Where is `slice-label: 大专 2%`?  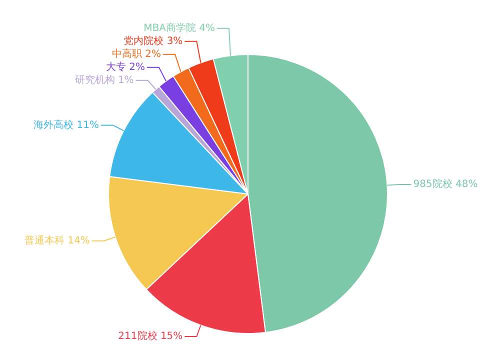
slice-label: 大专 2% is located at coordinates (125, 66).